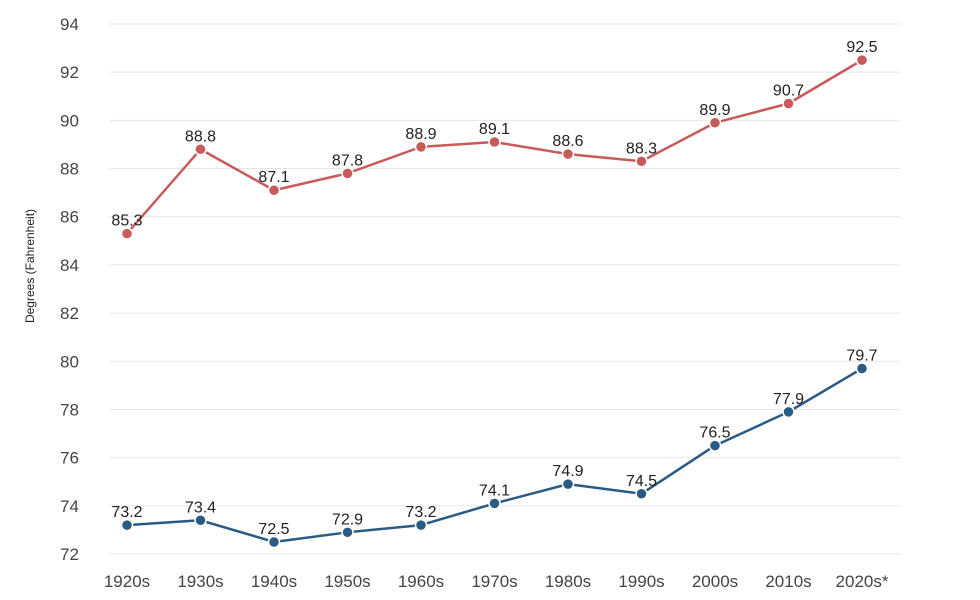  What do you see at coordinates (641, 581) in the screenshot?
I see `x-tick-label: 1990s` at bounding box center [641, 581].